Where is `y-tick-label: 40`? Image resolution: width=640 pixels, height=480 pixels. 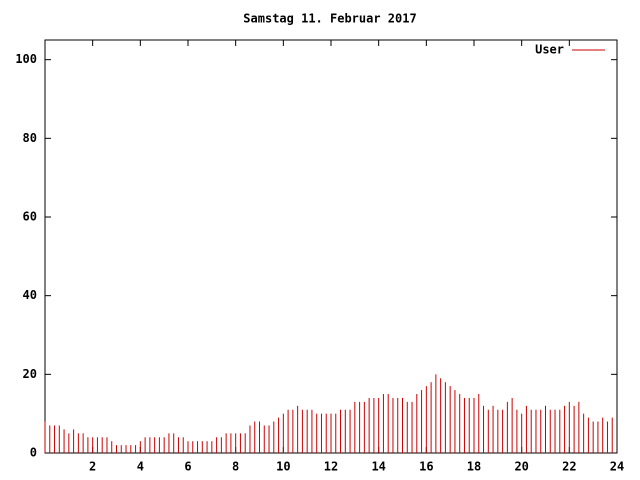
y-tick-label: 40 is located at coordinates (30, 295).